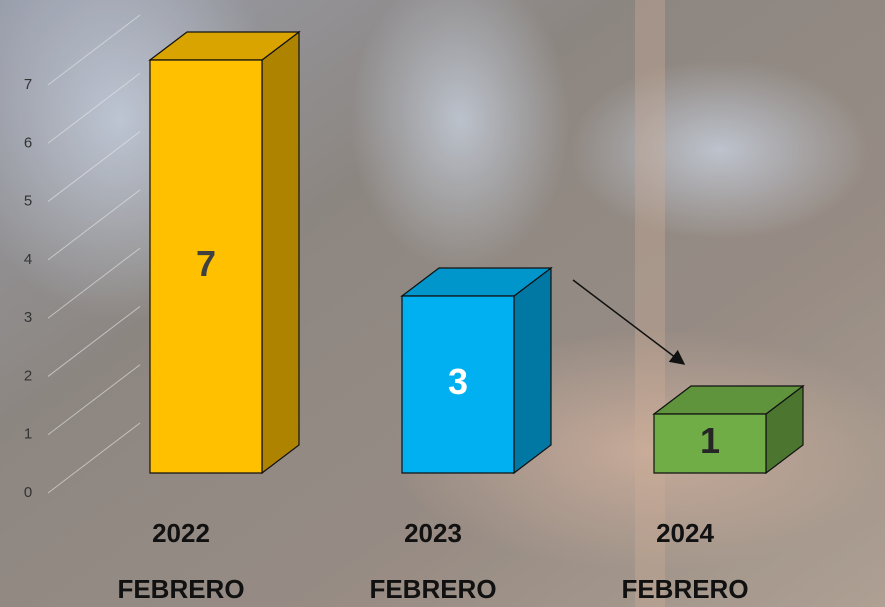  Describe the element at coordinates (181, 533) in the screenshot. I see `x-tick-label: 2022` at that location.